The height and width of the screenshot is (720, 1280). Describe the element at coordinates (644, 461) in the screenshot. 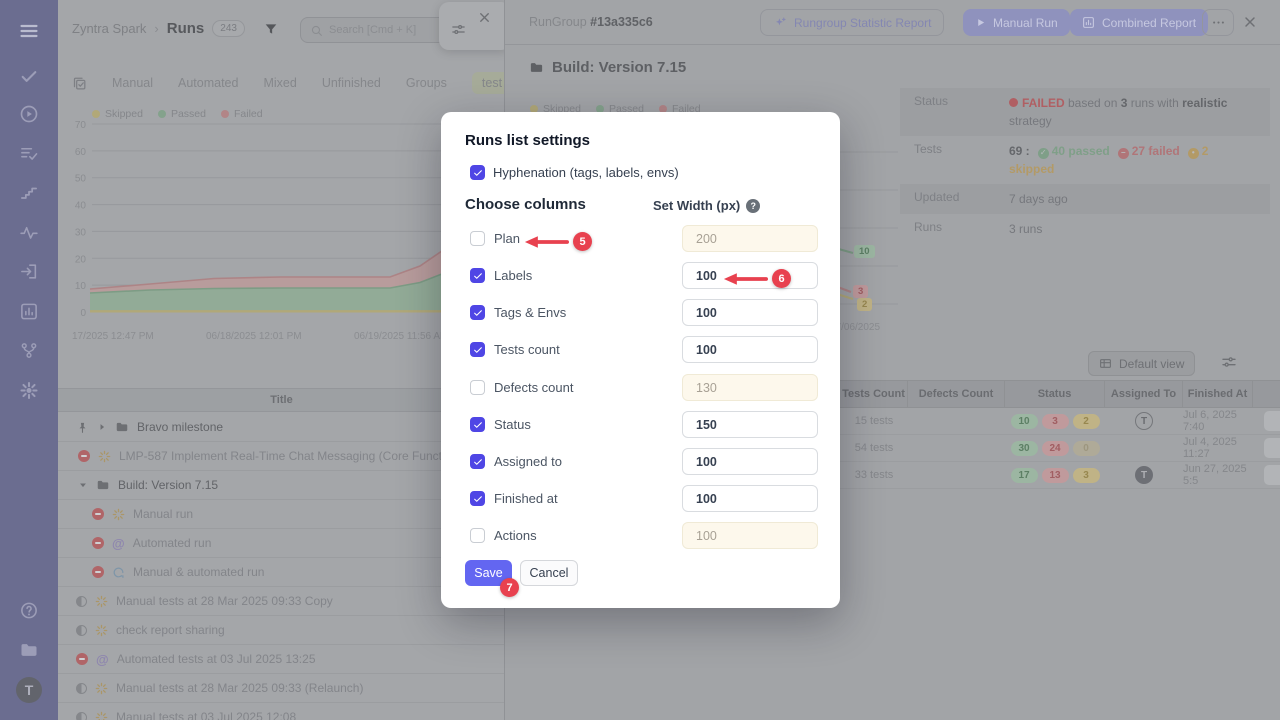

I see `column-row-assigned-to: Assigned to` at that location.